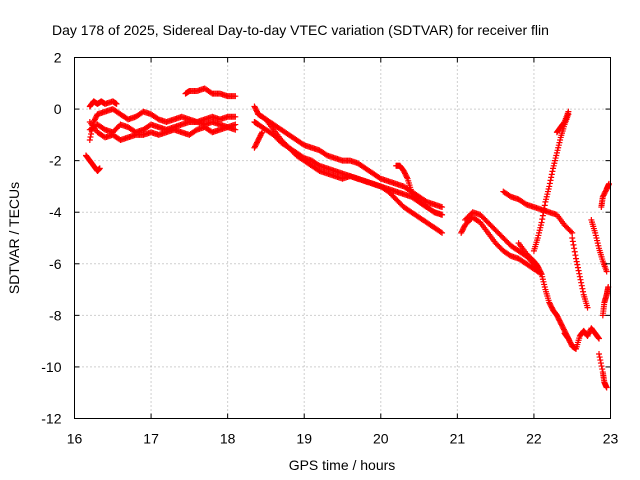  I want to click on series-s19, so click(580, 273).